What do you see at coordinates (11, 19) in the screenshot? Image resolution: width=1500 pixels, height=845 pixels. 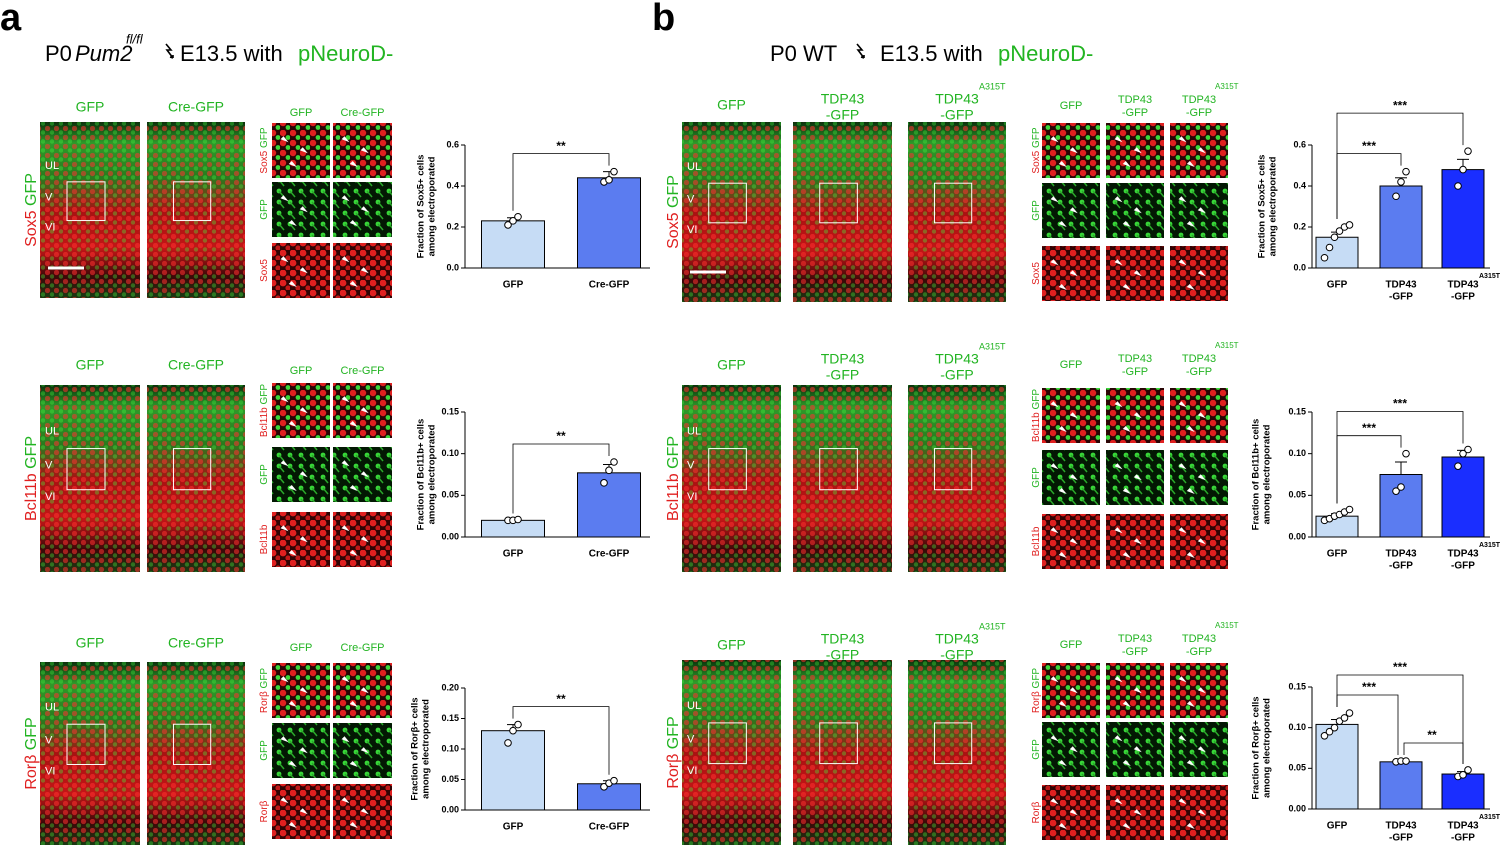 I see `panel-label: a` at bounding box center [11, 19].